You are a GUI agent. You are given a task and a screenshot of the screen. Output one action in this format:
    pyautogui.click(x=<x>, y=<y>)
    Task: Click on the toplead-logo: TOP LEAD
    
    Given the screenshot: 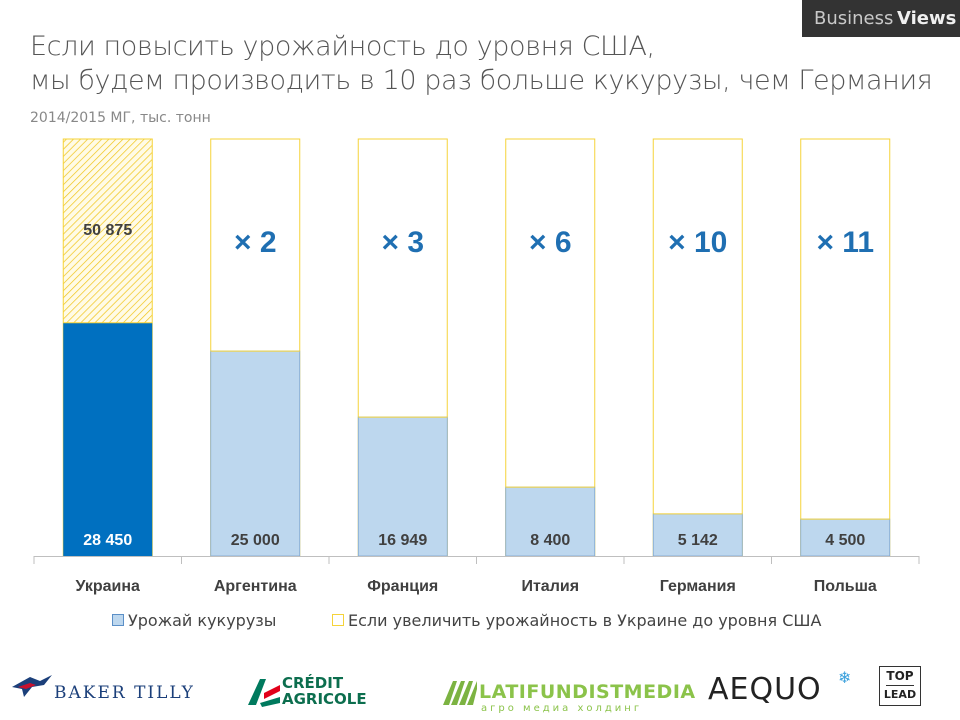 What is the action you would take?
    pyautogui.click(x=900, y=686)
    